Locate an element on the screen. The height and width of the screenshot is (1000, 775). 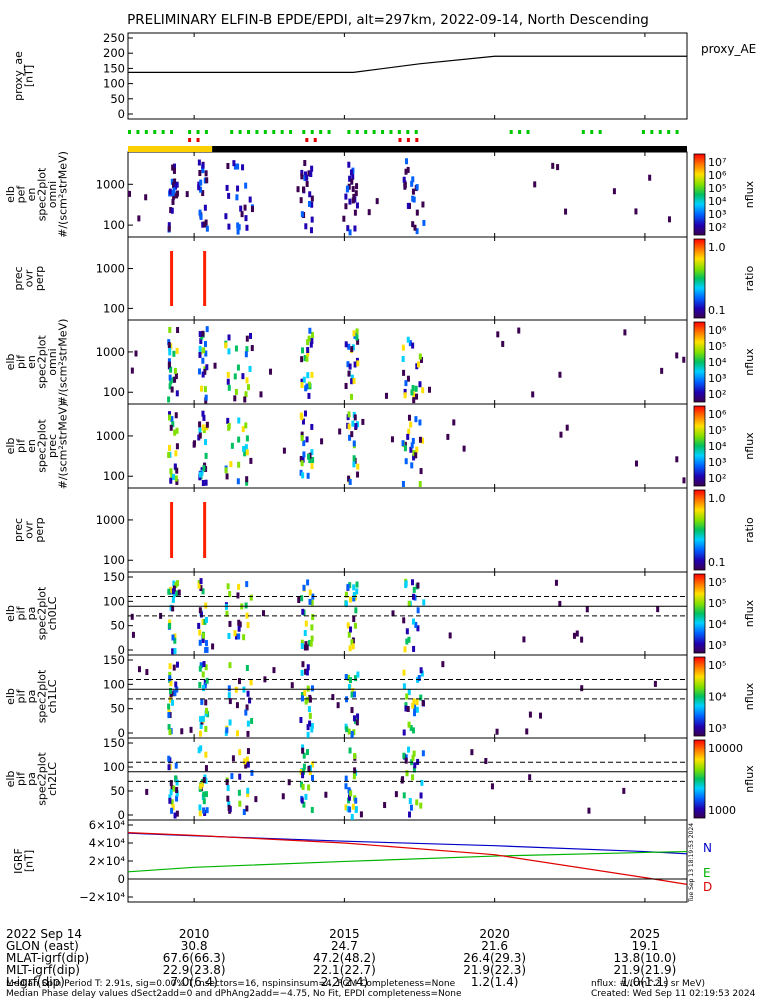
colorbar-tick-label: 10⁴ is located at coordinates (717, 201).